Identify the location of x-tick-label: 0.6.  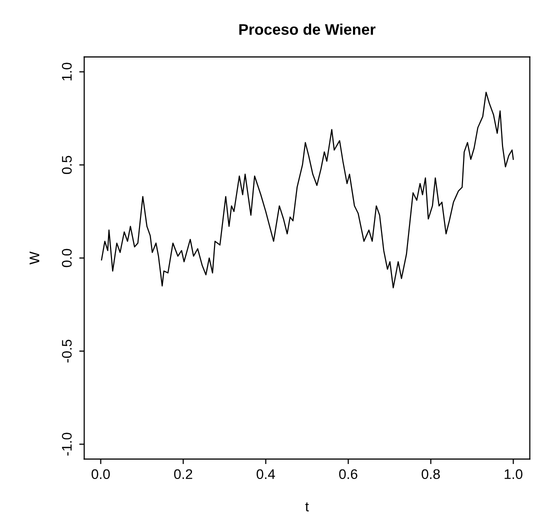
(348, 474).